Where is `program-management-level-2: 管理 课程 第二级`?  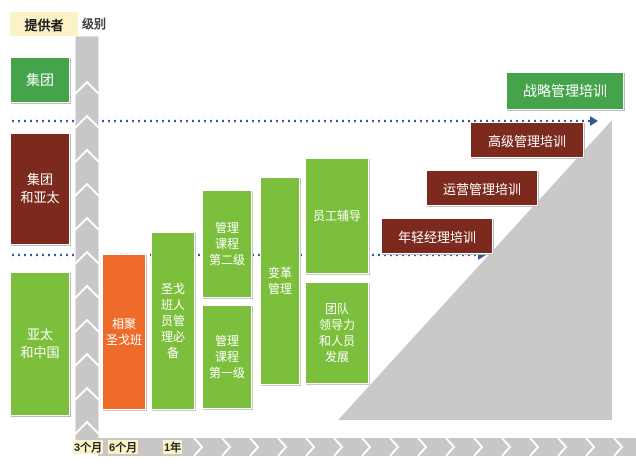 program-management-level-2: 管理 课程 第二级 is located at coordinates (227, 244).